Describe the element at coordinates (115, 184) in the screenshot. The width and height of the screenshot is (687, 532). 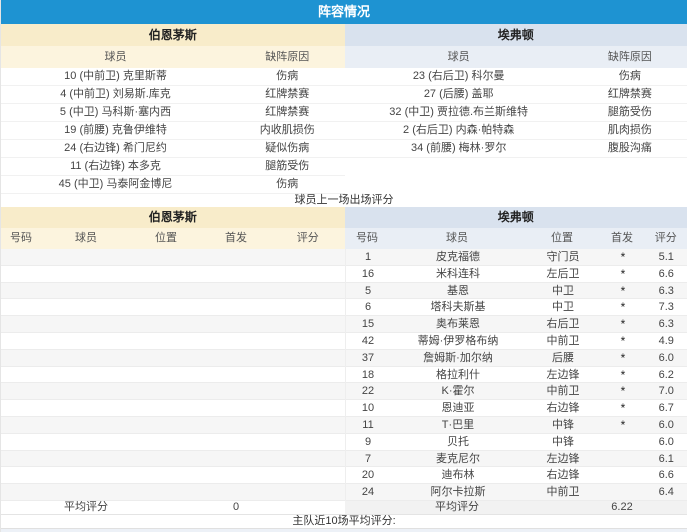
I see `cell-player: 45 (中卫) 马泰阿金博尼` at that location.